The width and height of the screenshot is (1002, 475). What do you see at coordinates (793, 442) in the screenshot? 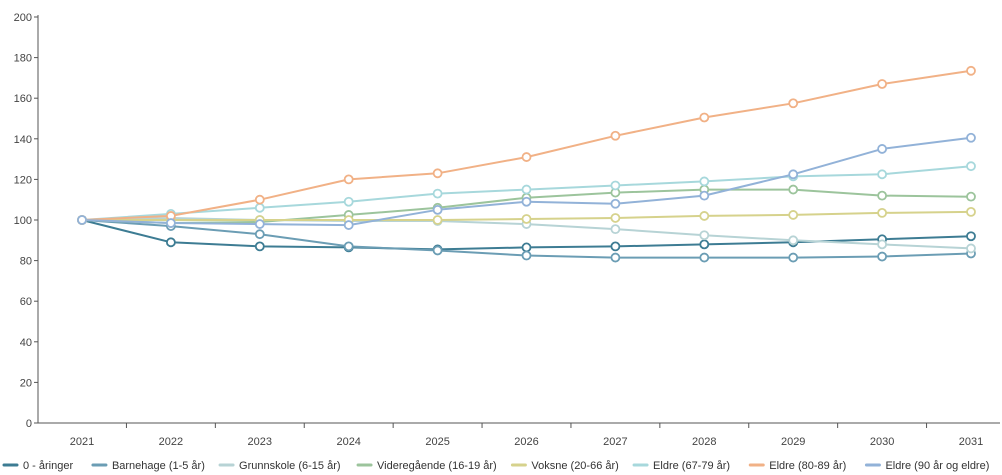
I see `x-tick-label: 2029` at bounding box center [793, 442].